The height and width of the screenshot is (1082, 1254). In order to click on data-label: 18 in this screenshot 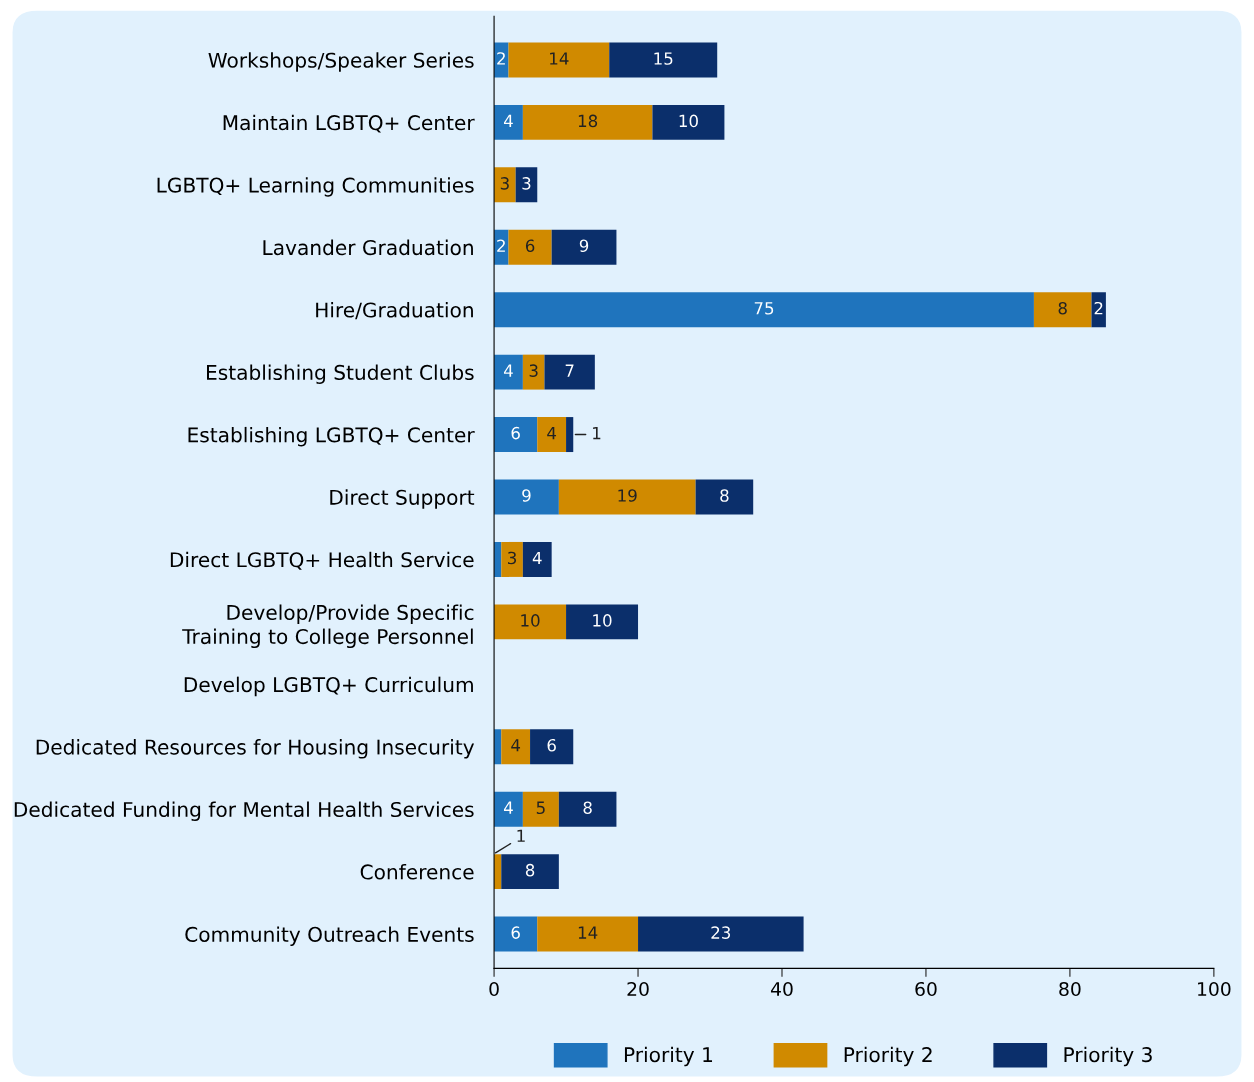, I will do `click(588, 121)`.